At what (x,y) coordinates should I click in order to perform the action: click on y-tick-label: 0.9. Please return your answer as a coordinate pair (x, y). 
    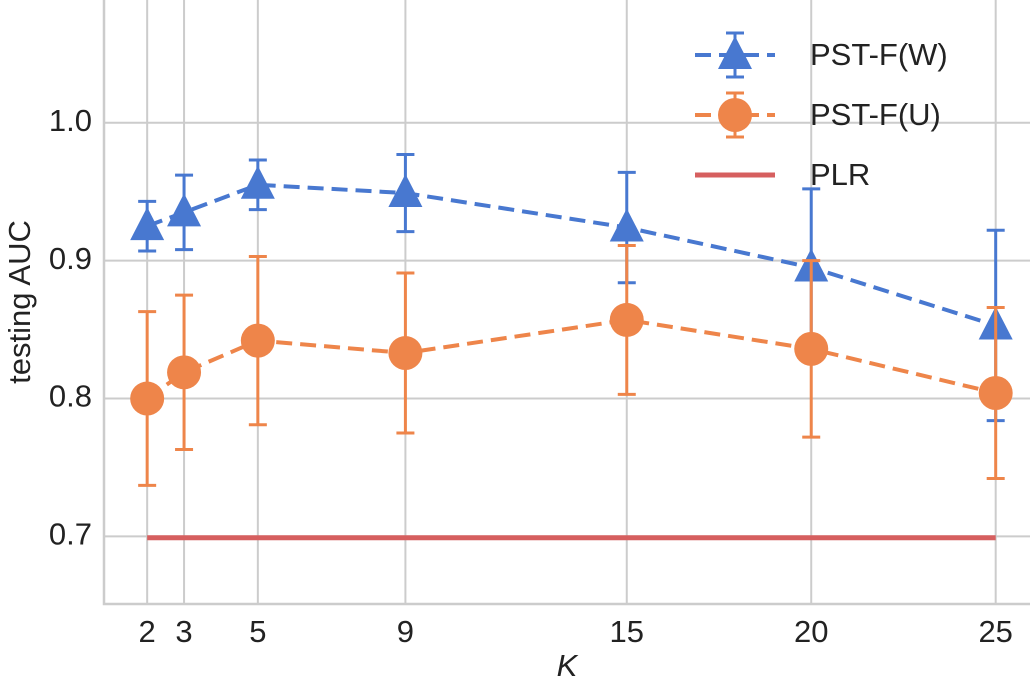
    Looking at the image, I should click on (70, 258).